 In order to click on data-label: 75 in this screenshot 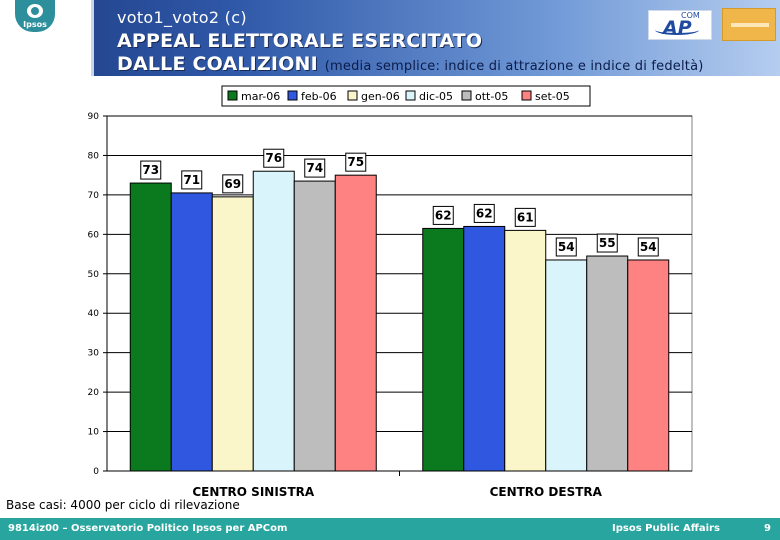, I will do `click(355, 162)`.